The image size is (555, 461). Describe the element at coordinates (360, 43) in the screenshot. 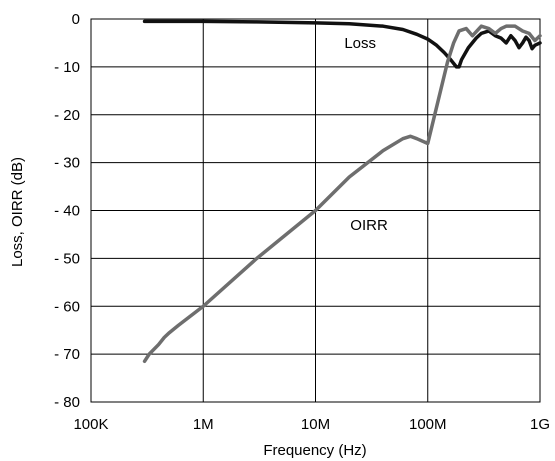

I see `annotation-loss: Loss` at that location.